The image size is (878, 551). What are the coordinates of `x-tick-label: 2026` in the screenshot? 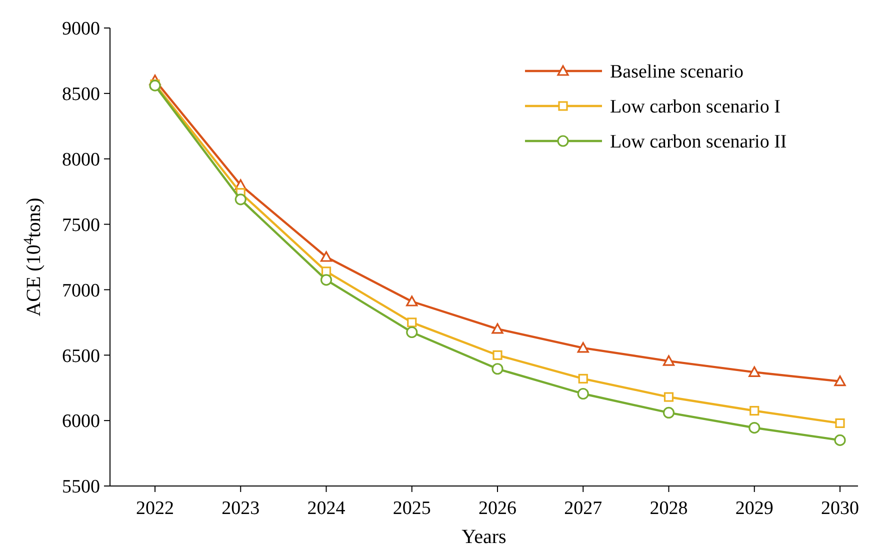 It's located at (497, 508).